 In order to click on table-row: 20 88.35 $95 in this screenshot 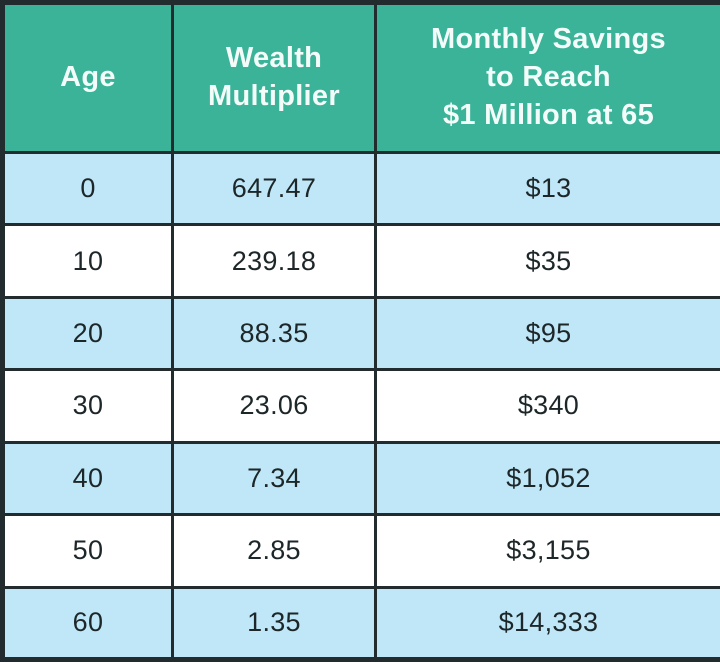, I will do `click(360, 333)`.